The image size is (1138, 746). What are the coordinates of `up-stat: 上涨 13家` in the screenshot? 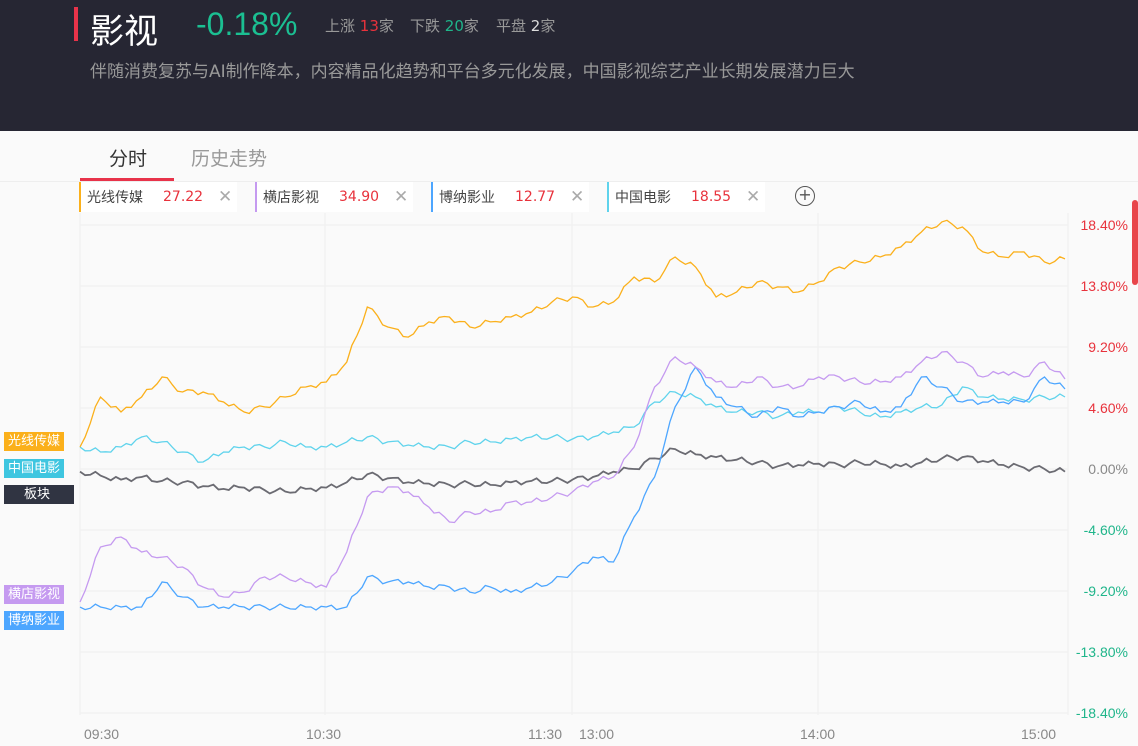 It's located at (359, 25).